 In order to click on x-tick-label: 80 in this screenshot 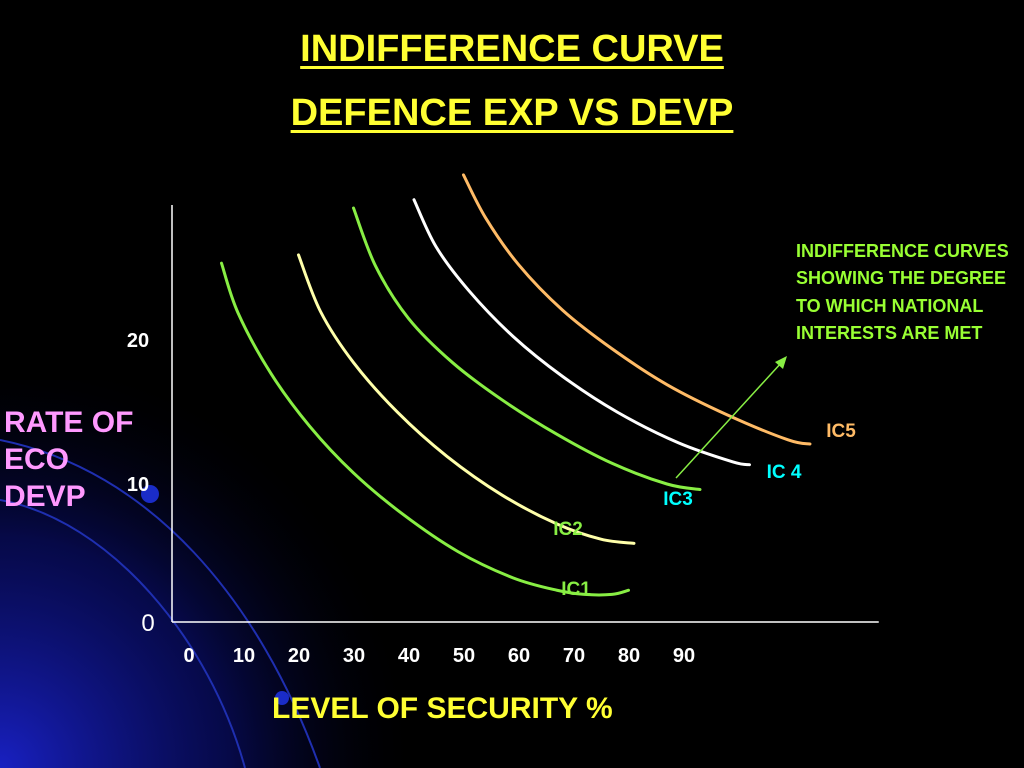, I will do `click(629, 656)`.